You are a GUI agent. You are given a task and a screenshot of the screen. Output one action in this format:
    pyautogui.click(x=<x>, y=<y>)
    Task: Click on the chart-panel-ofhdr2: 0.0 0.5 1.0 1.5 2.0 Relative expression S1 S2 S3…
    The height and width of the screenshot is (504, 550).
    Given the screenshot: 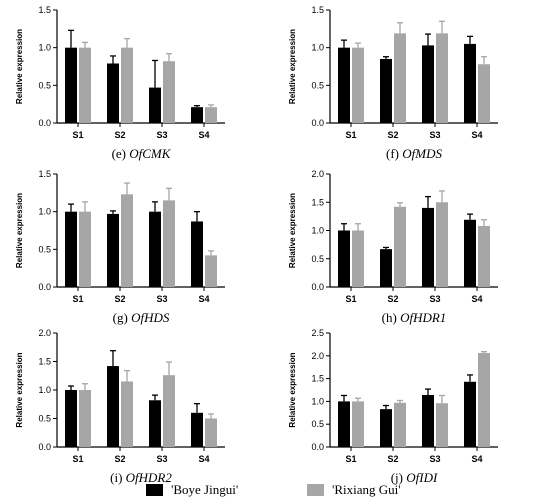 What is the action you would take?
    pyautogui.click(x=120, y=406)
    